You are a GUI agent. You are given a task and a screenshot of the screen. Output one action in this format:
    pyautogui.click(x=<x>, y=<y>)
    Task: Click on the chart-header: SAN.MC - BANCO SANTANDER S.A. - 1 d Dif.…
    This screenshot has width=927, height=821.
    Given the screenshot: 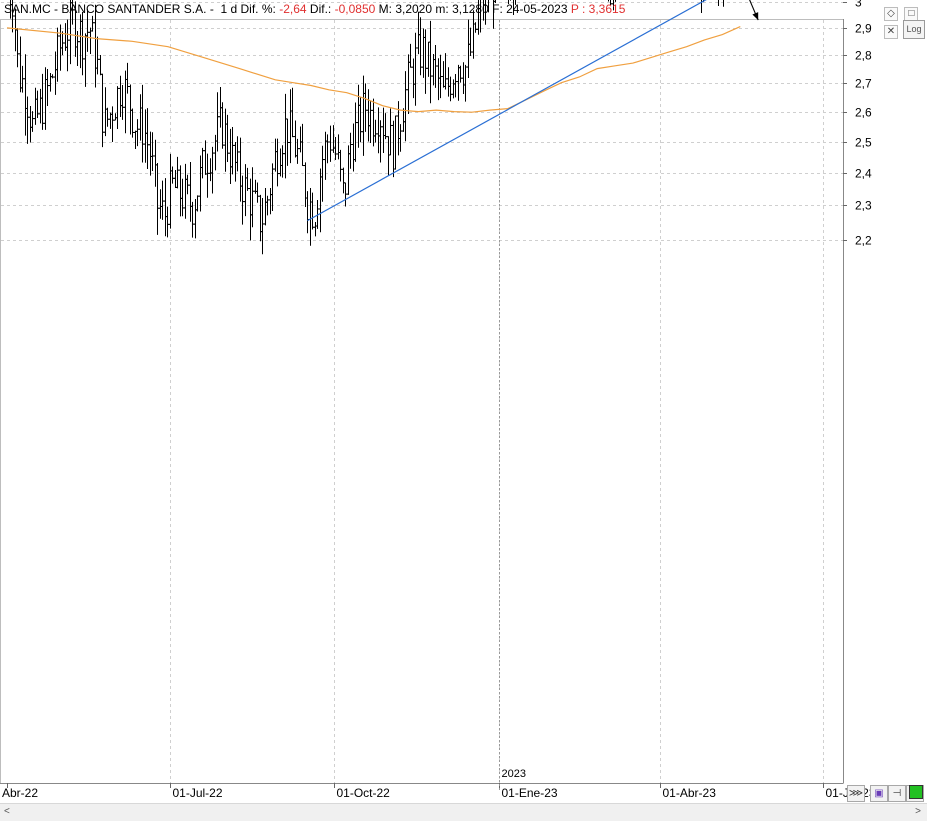 What is the action you would take?
    pyautogui.click(x=315, y=9)
    